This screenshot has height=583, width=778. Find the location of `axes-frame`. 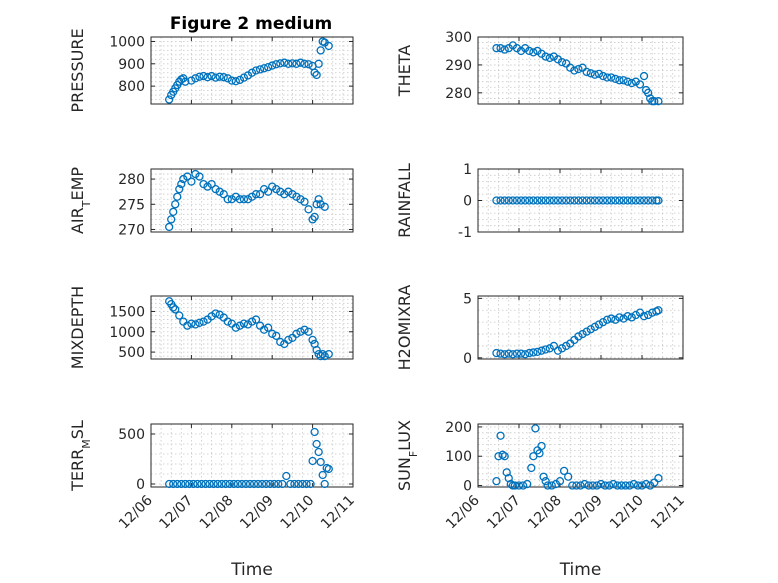

axes-frame is located at coordinates (252, 200).